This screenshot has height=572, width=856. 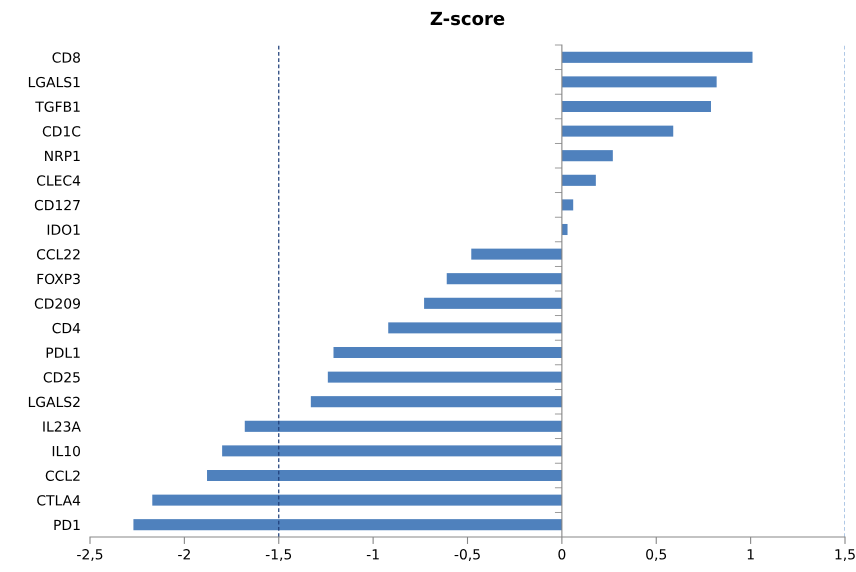 I want to click on y-tick-label: PDL1, so click(x=63, y=353).